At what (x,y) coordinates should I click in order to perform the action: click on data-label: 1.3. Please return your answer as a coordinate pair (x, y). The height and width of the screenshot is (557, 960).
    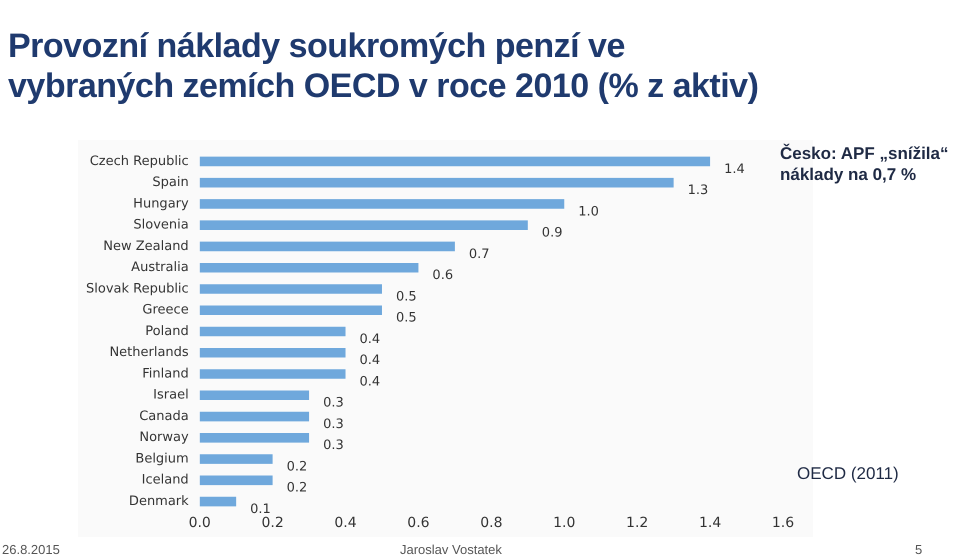
    Looking at the image, I should click on (698, 190).